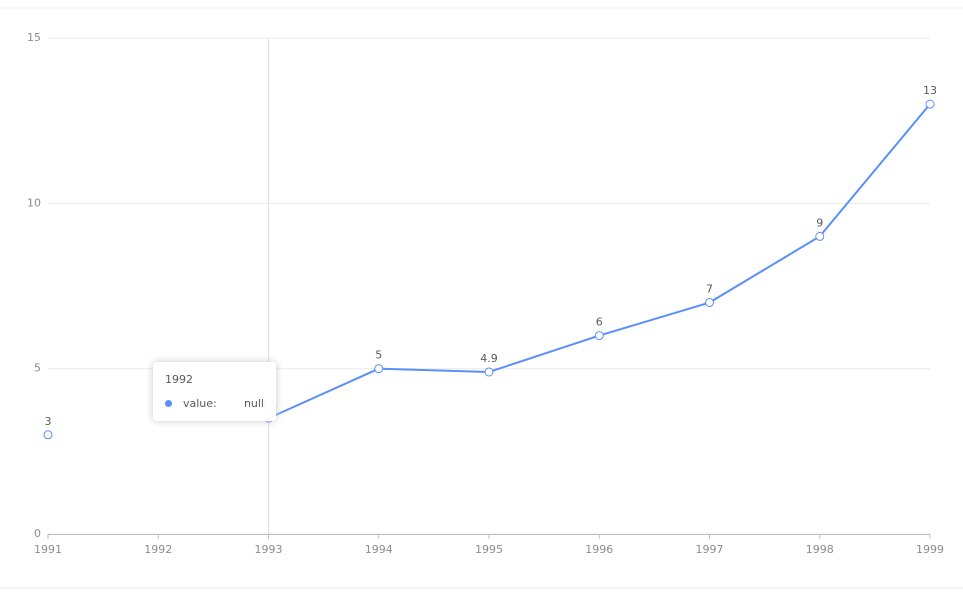 The width and height of the screenshot is (963, 603). What do you see at coordinates (37, 533) in the screenshot?
I see `y-tick-label: 0` at bounding box center [37, 533].